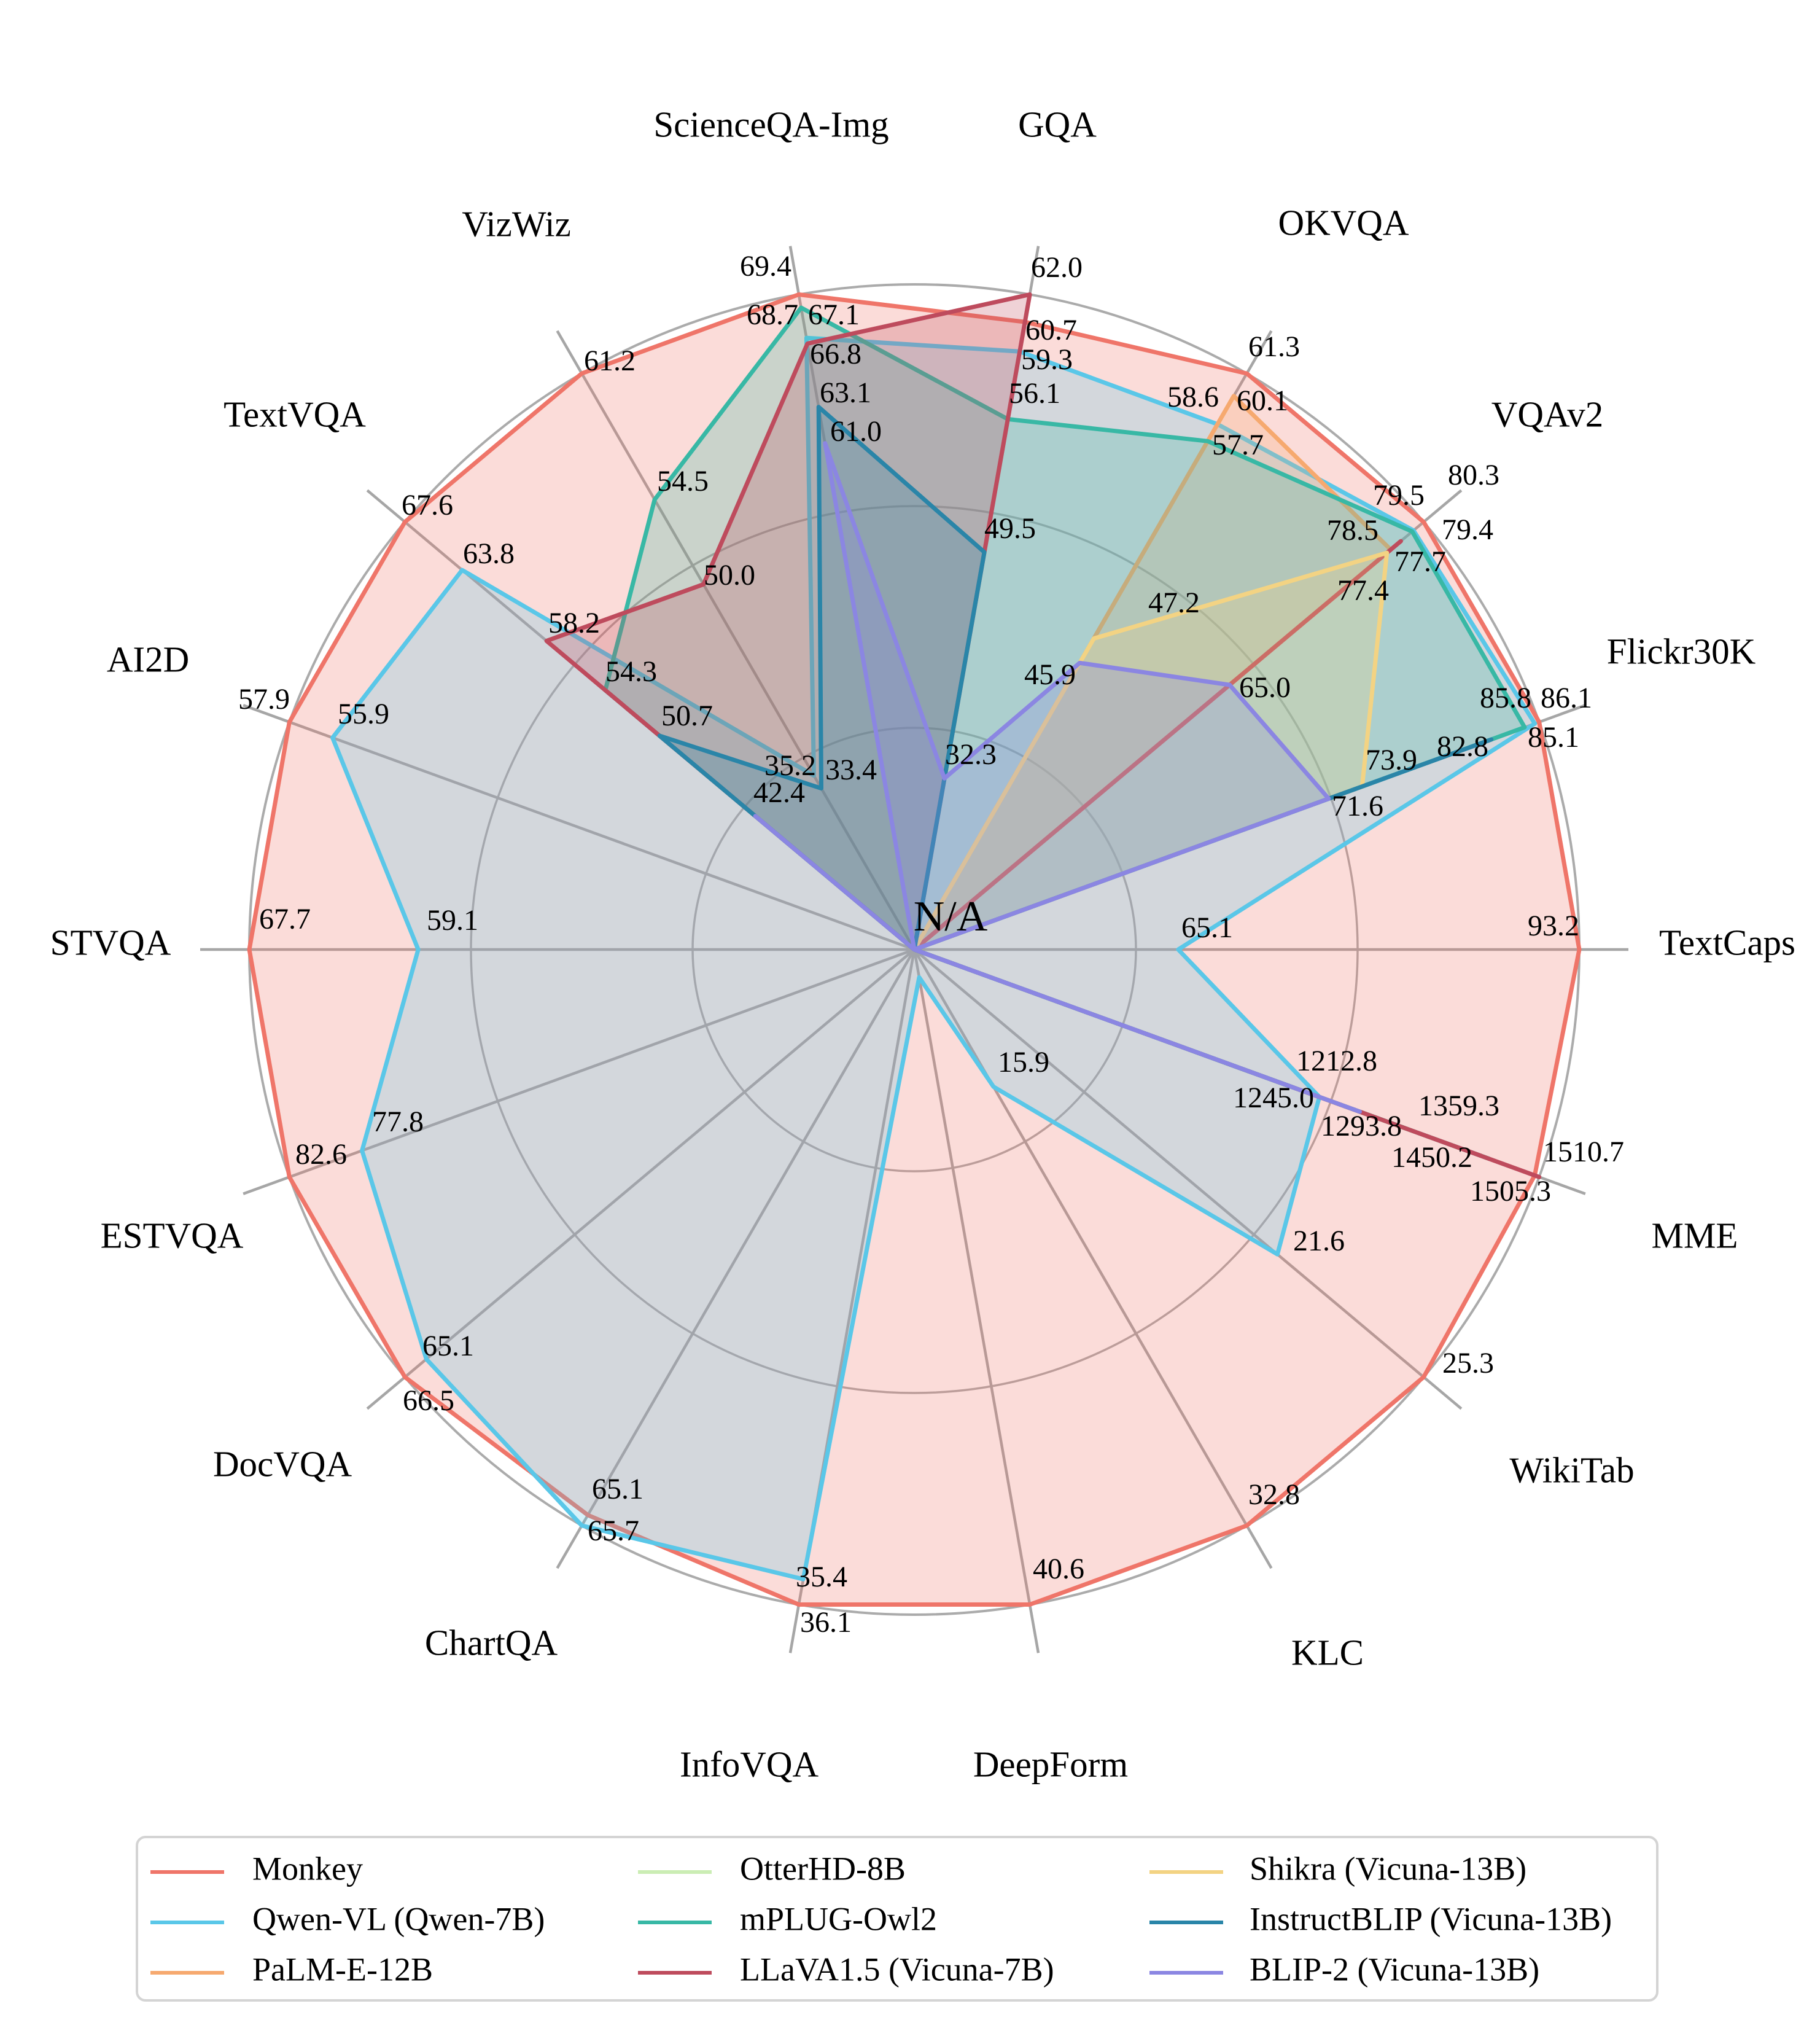 Image resolution: width=1812 pixels, height=2044 pixels. What do you see at coordinates (1057, 267) in the screenshot?
I see `svg-text: 62.0` at bounding box center [1057, 267].